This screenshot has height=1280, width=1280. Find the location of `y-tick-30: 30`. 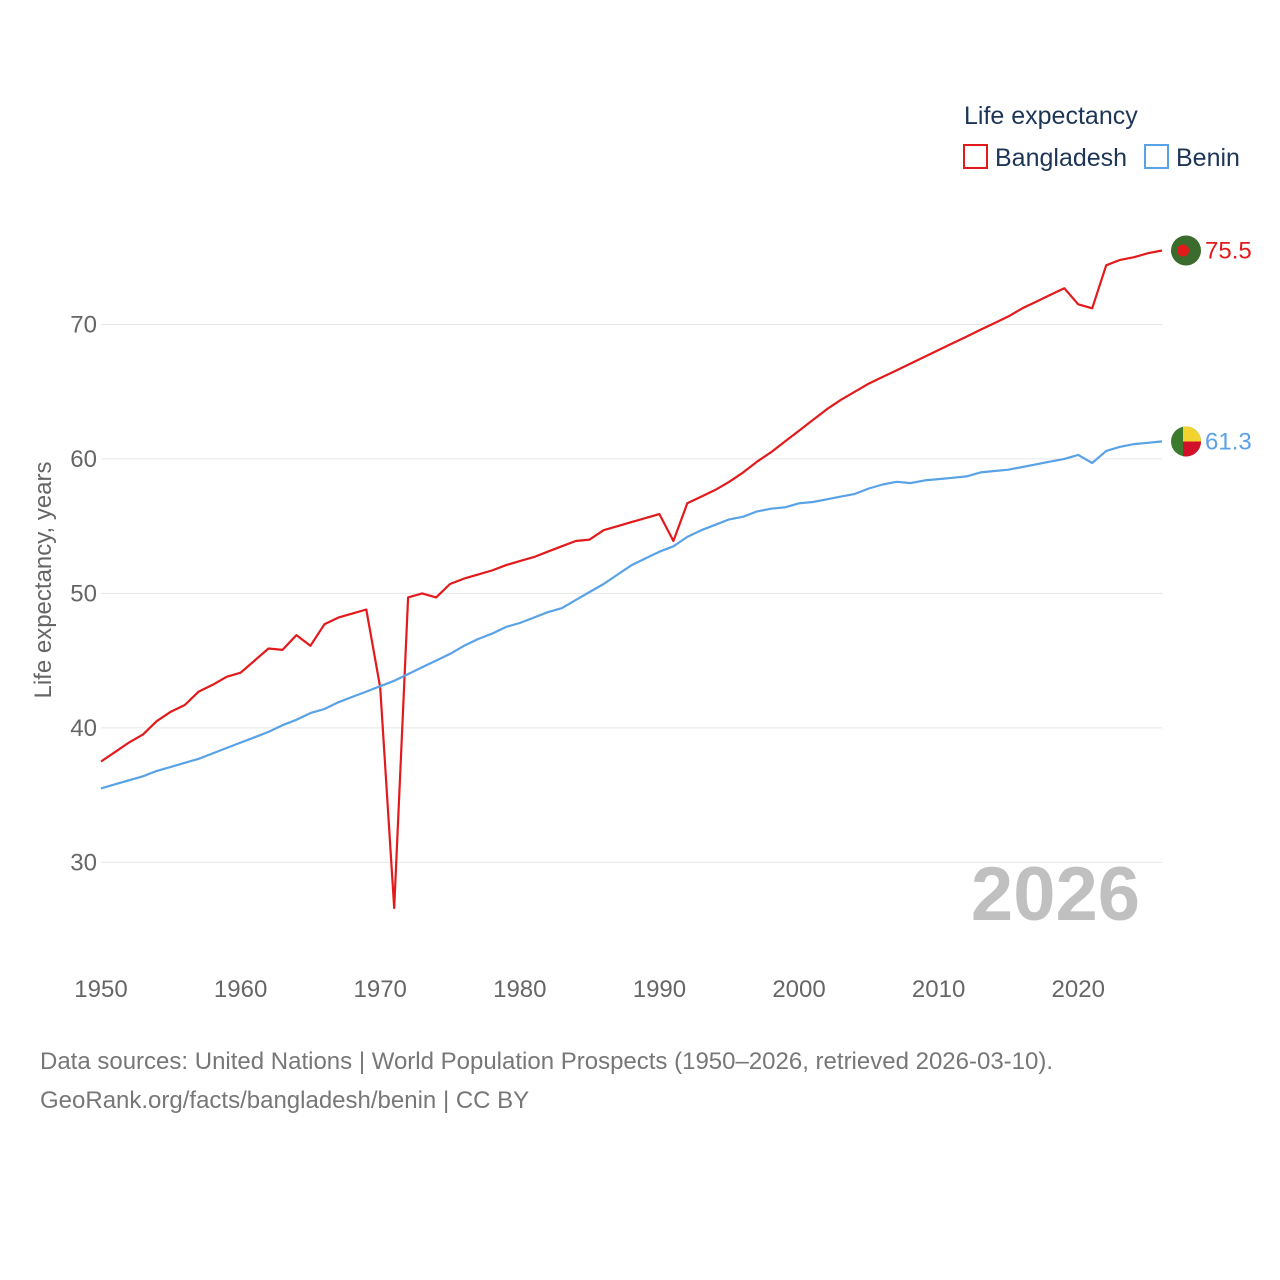

y-tick-30: 30 is located at coordinates (83, 862).